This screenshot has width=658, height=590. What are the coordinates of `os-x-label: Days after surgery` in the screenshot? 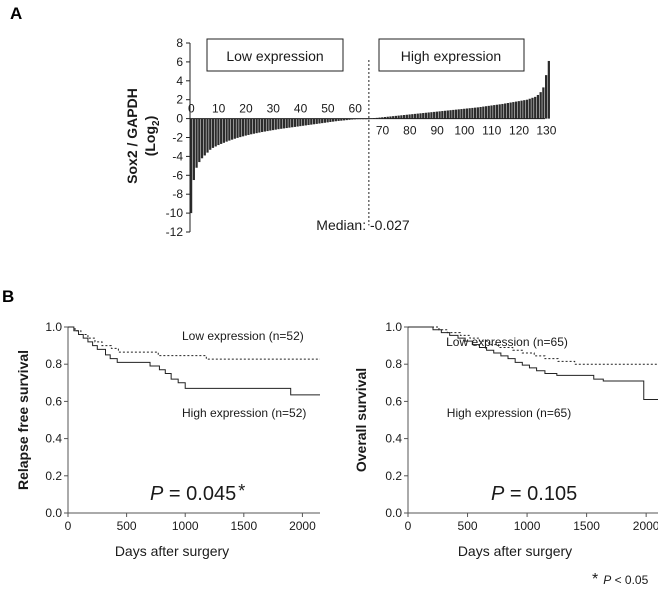 It's located at (515, 551).